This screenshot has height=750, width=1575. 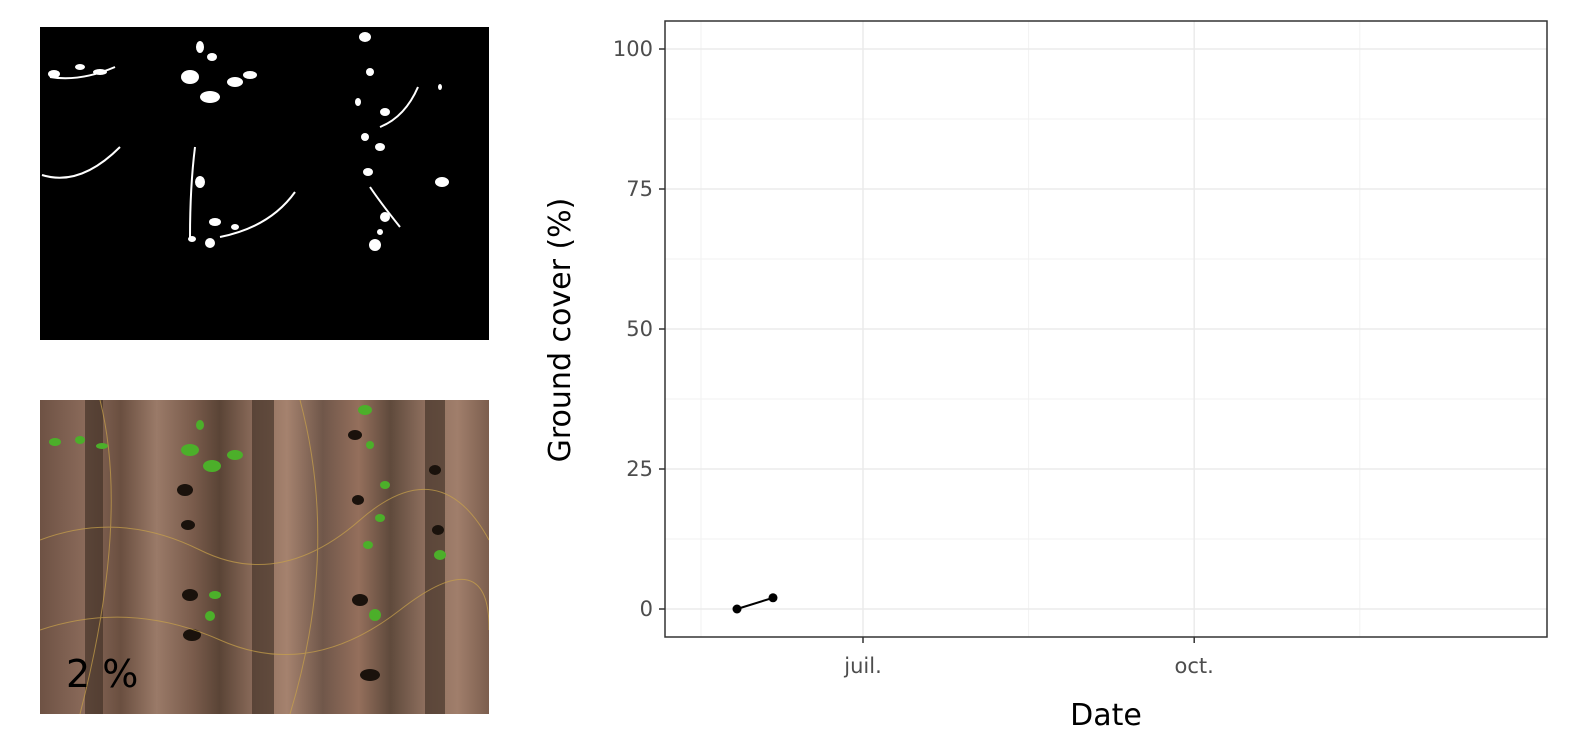 I want to click on y-axis-title: Ground cover (%), so click(x=560, y=330).